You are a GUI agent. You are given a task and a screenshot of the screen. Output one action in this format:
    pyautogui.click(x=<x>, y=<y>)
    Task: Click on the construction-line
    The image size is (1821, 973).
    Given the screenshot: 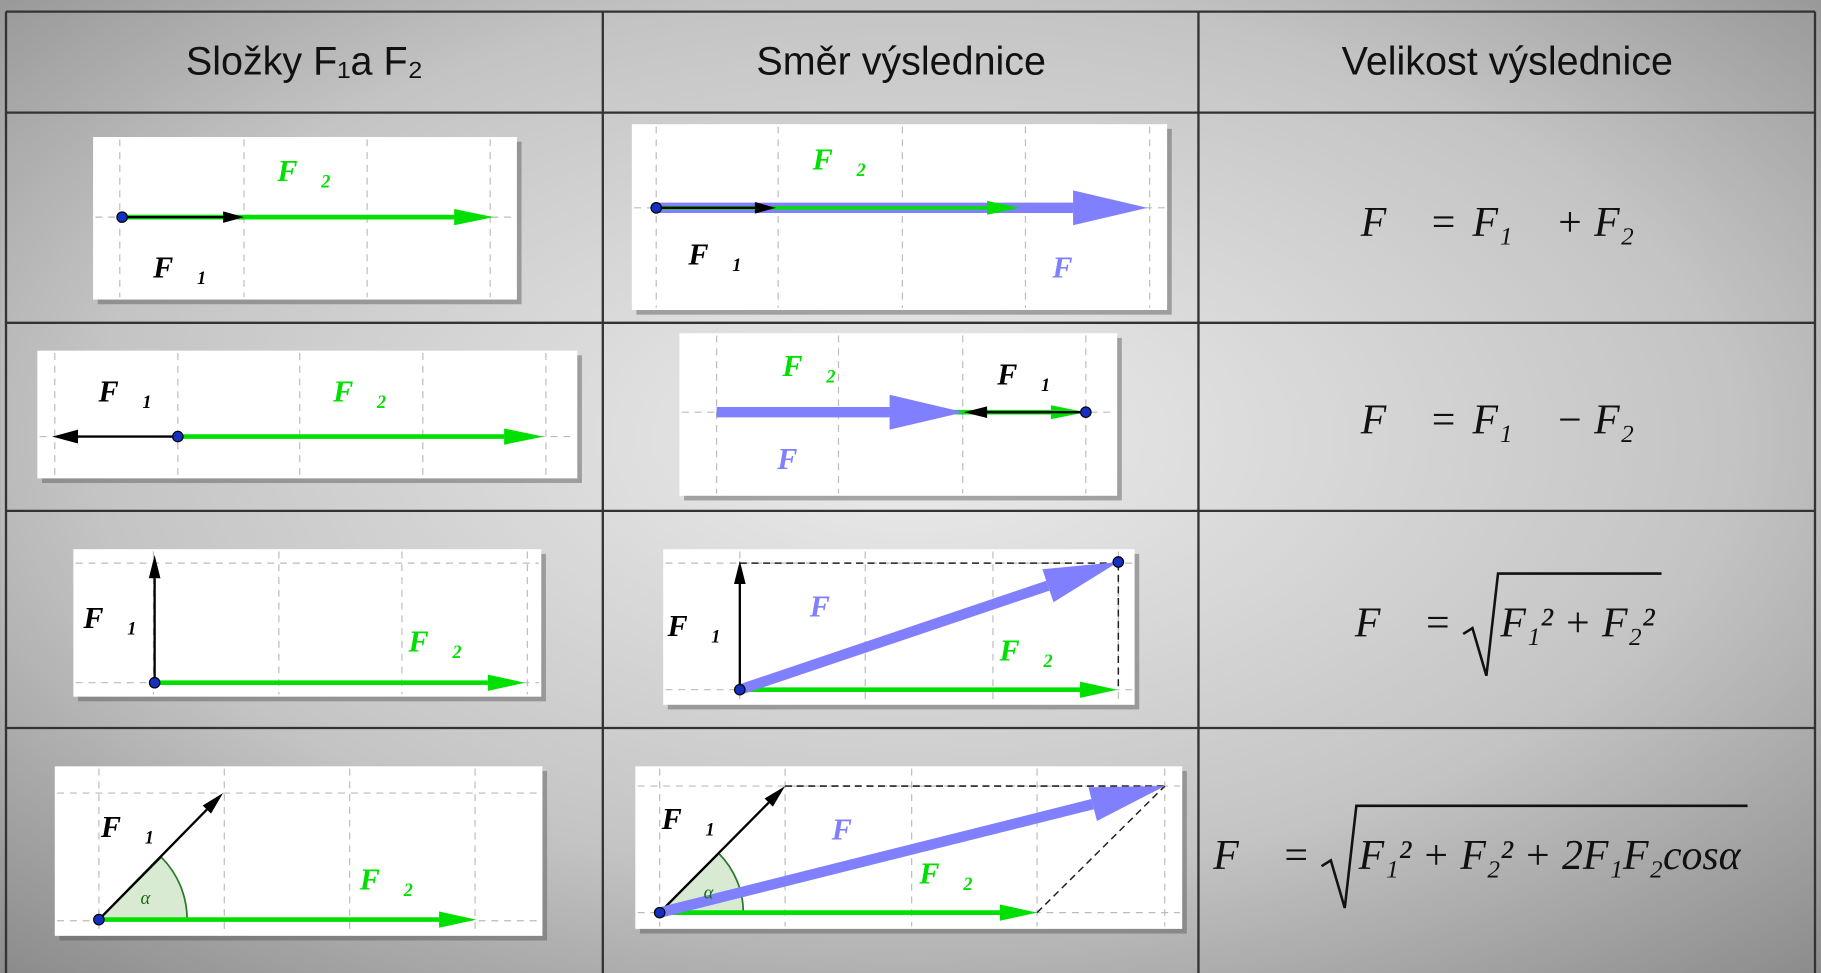 What is the action you would take?
    pyautogui.click(x=1101, y=849)
    